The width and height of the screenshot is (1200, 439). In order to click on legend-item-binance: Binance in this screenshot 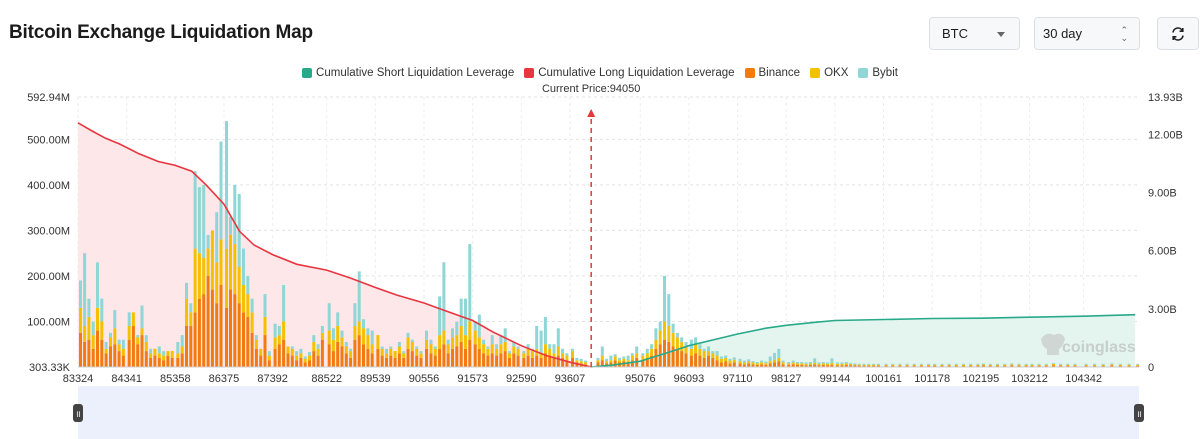, I will do `click(772, 73)`.